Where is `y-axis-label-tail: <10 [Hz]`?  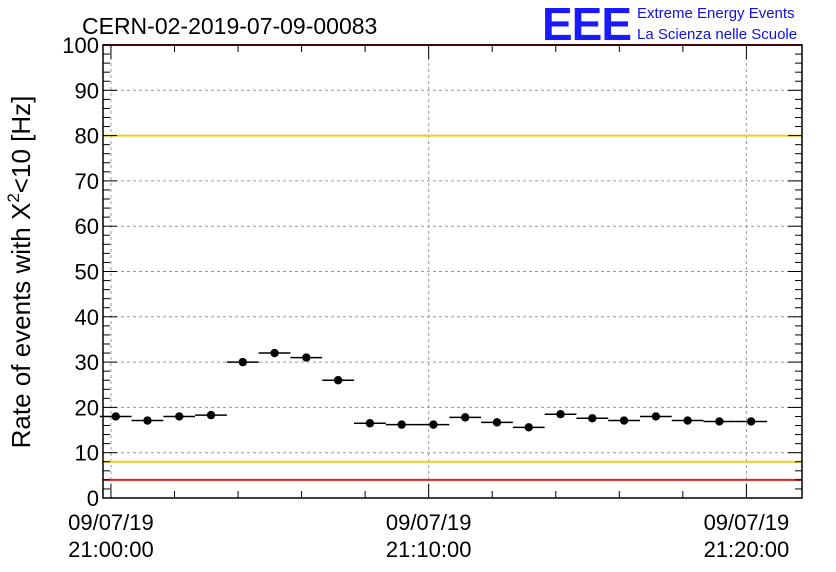 y-axis-label-tail: <10 [Hz] is located at coordinates (21, 145).